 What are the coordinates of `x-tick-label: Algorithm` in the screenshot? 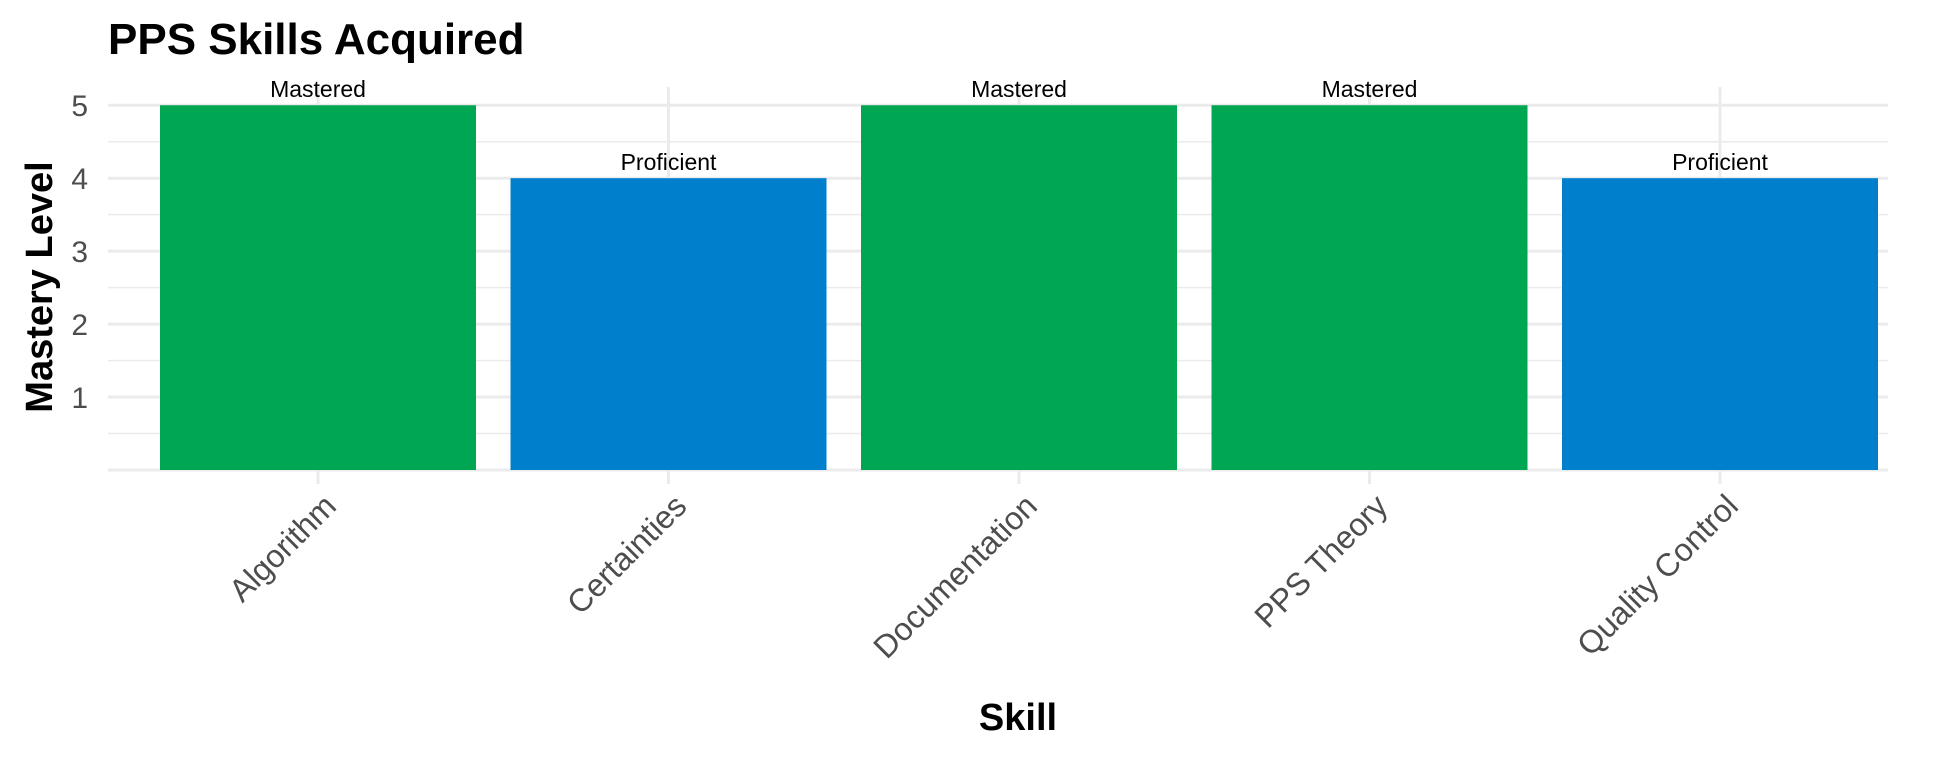 It's located at (282, 547).